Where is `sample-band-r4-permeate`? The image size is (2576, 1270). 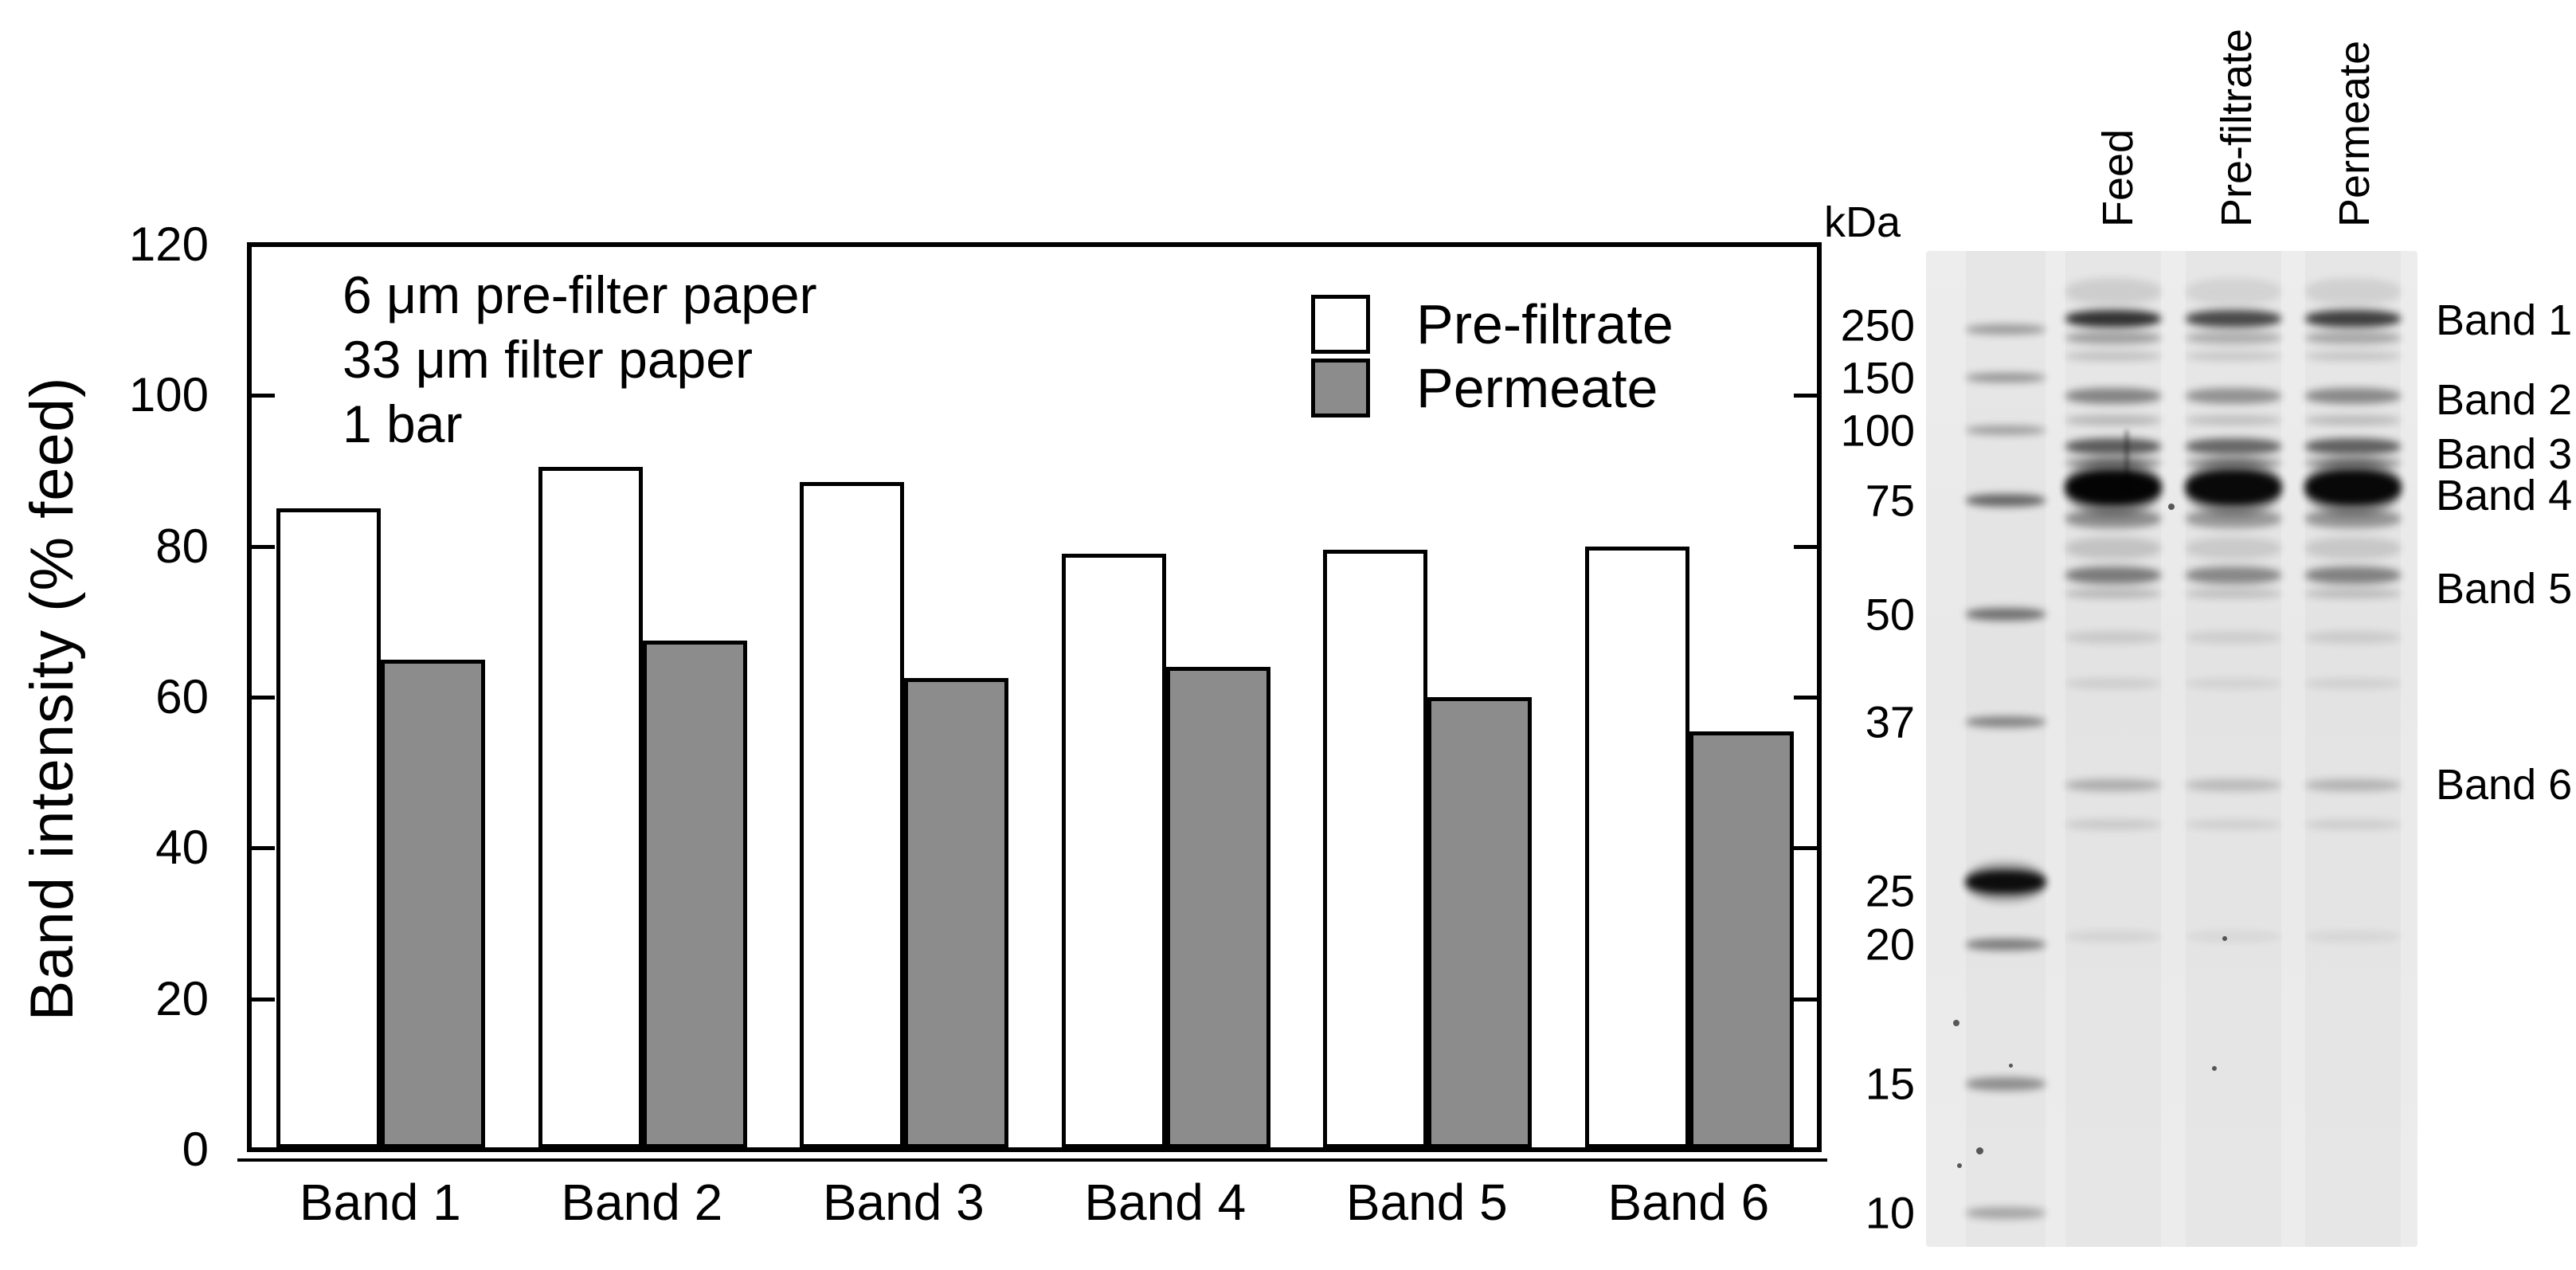 sample-band-r4-permeate is located at coordinates (2353, 396).